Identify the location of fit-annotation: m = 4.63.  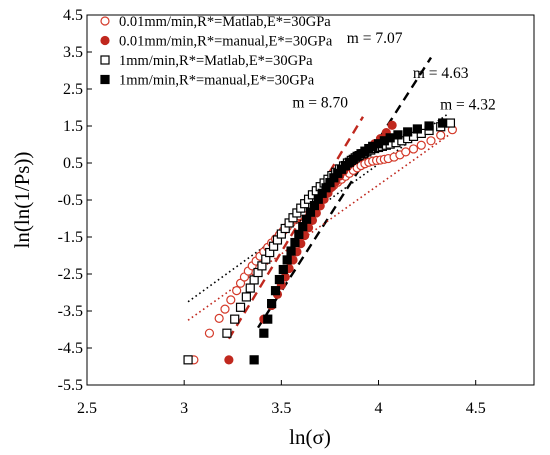
(441, 73).